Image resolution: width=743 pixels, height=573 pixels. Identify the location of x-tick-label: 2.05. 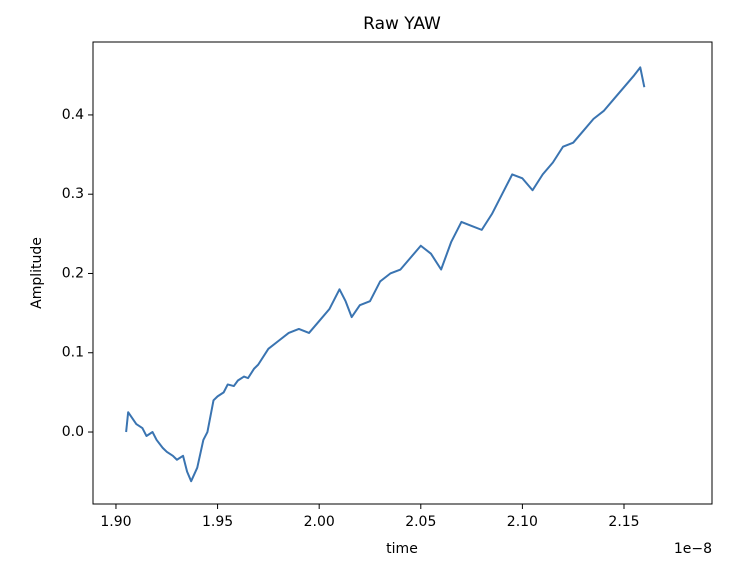
(420, 522).